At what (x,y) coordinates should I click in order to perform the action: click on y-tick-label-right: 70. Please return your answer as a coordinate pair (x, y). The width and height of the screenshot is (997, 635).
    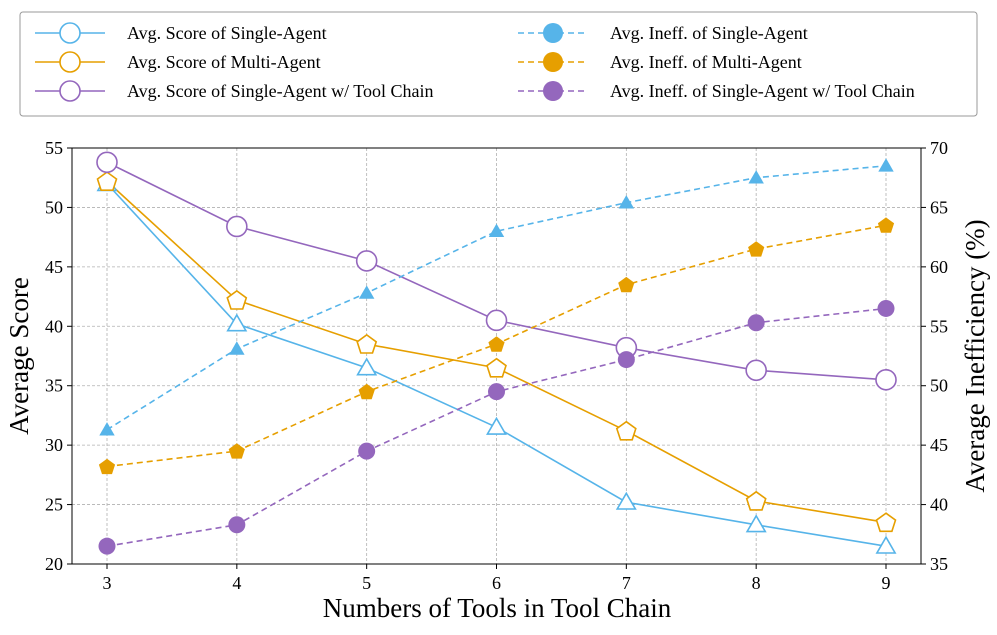
    Looking at the image, I should click on (939, 148).